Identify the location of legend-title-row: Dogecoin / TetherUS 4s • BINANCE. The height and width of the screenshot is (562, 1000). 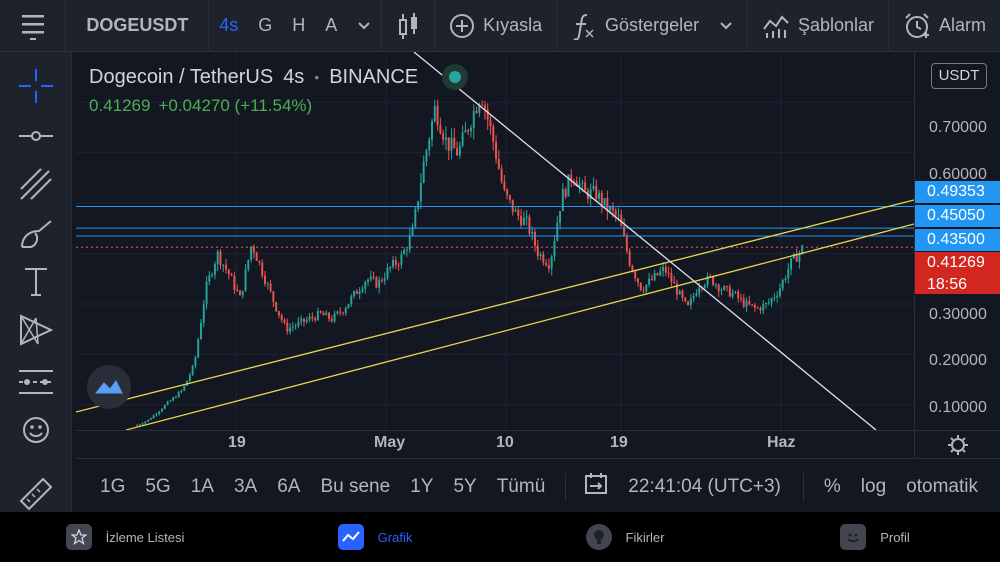
(279, 77).